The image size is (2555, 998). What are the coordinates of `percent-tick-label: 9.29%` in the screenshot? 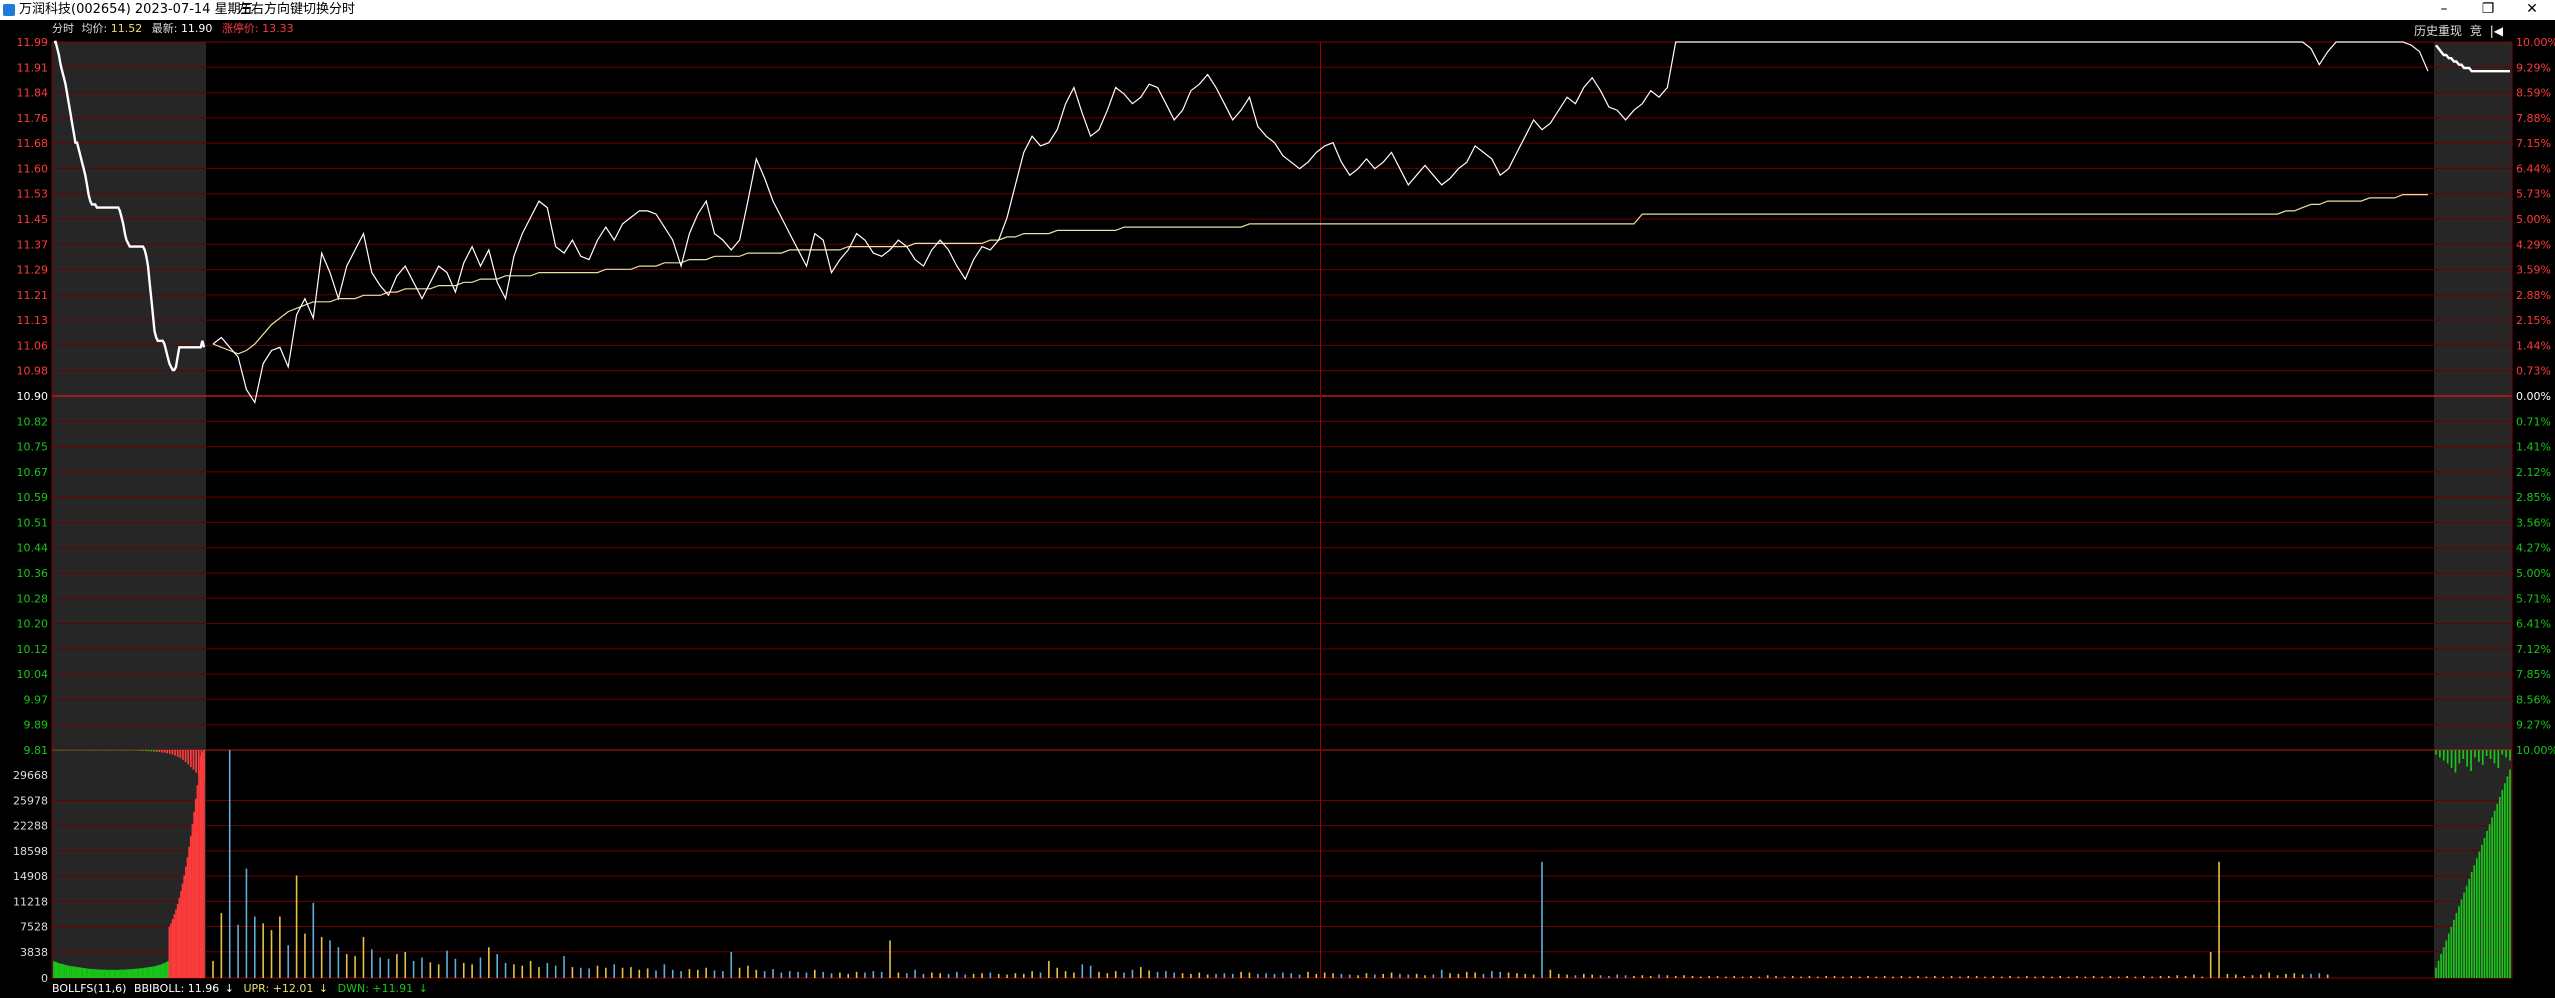 It's located at (2533, 67).